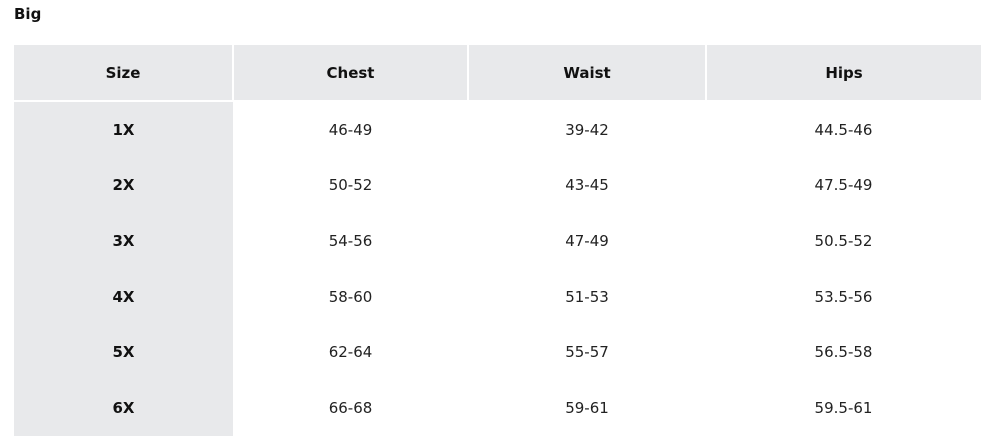  I want to click on section-title: Big, so click(28, 14).